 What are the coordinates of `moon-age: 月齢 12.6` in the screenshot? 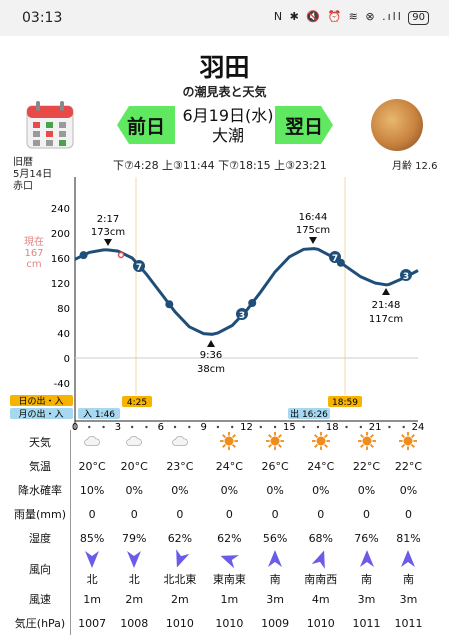 It's located at (415, 166).